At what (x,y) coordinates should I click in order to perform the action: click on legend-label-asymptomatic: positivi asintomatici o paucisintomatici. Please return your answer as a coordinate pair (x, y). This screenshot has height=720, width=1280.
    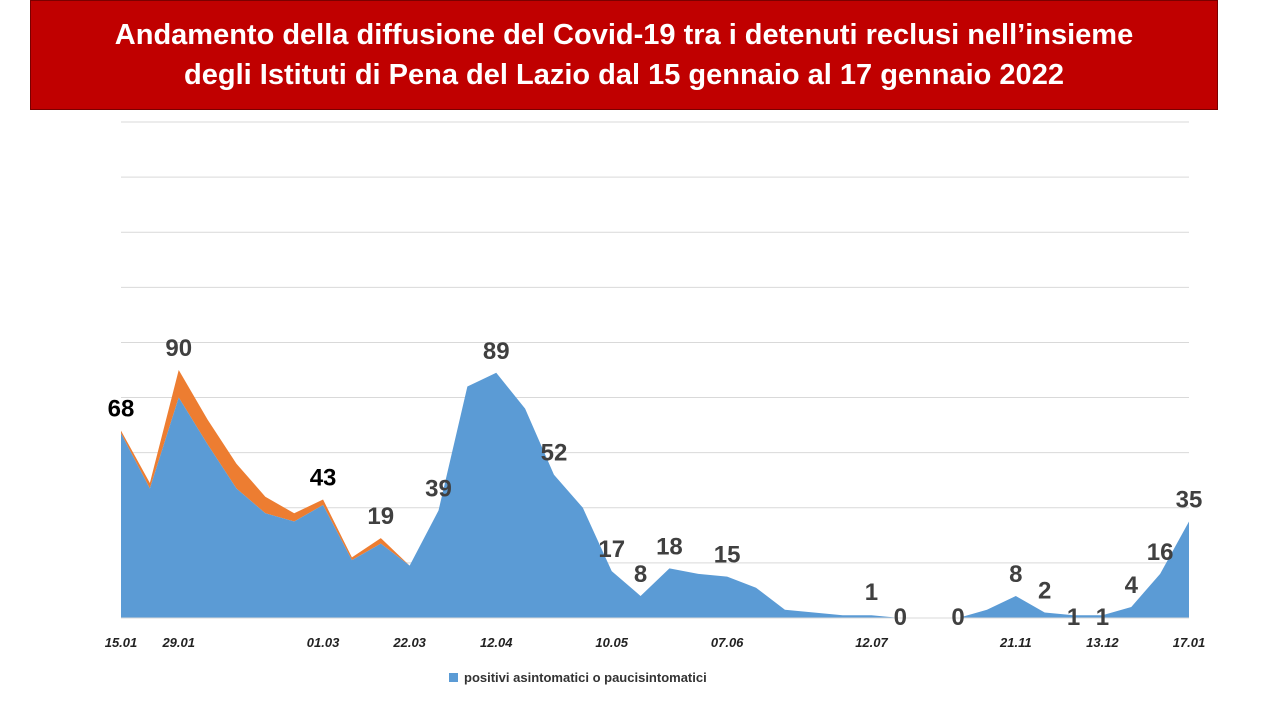
    Looking at the image, I should click on (585, 677).